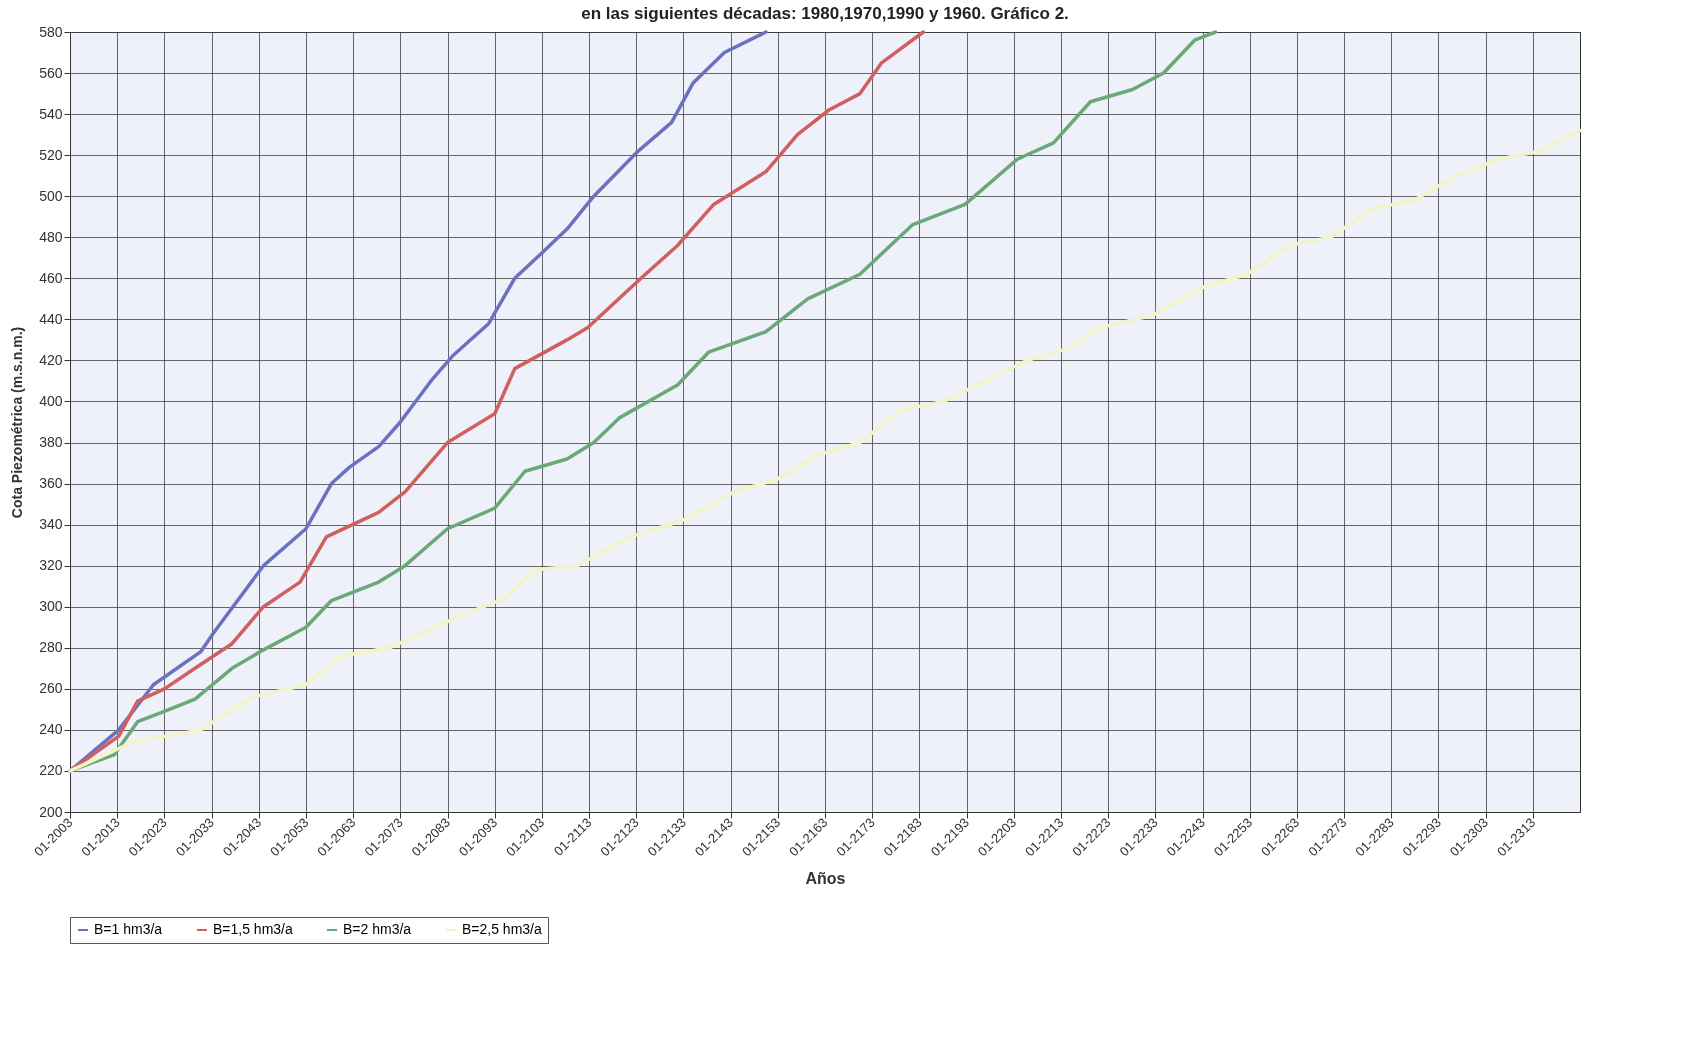 This screenshot has width=1691, height=1048. Describe the element at coordinates (51, 195) in the screenshot. I see `y-tick-label: 500` at that location.